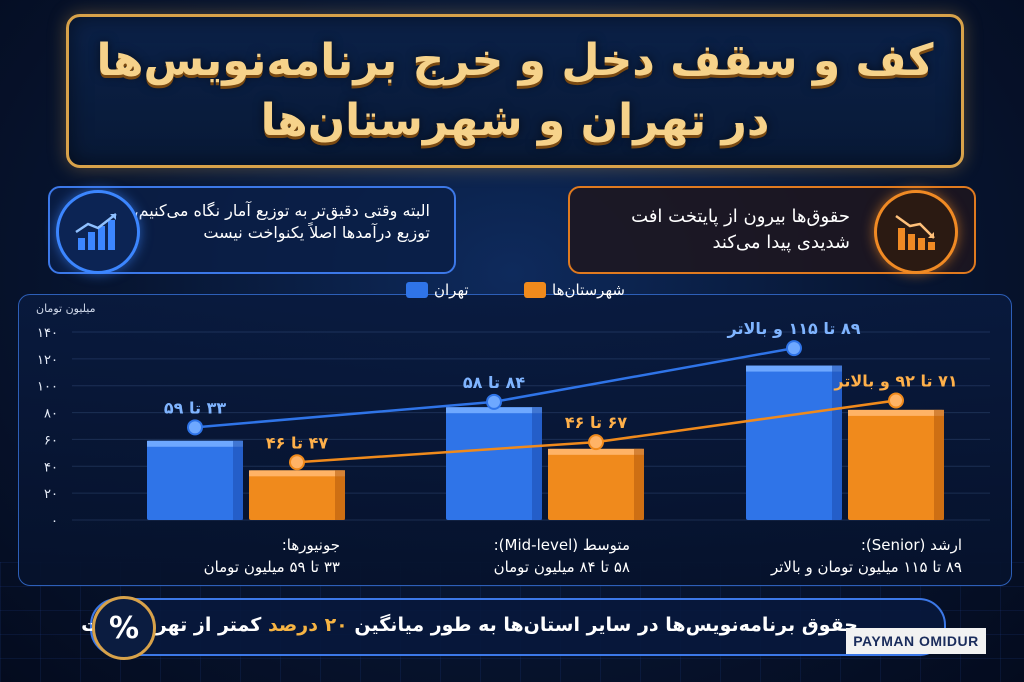 Image resolution: width=1024 pixels, height=682 pixels. I want to click on legend-swatch-provinces, so click(535, 290).